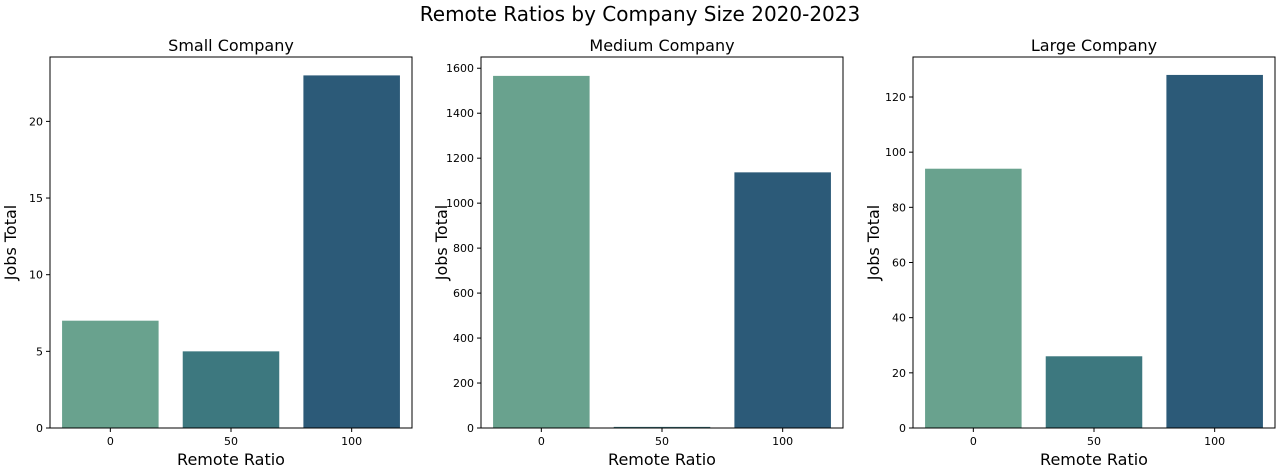  What do you see at coordinates (463, 248) in the screenshot?
I see `ytick-label-medium-800: 800` at bounding box center [463, 248].